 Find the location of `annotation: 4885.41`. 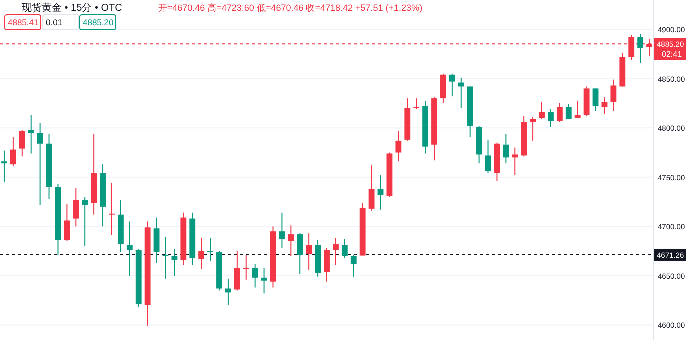

annotation: 4885.41 is located at coordinates (23, 23).